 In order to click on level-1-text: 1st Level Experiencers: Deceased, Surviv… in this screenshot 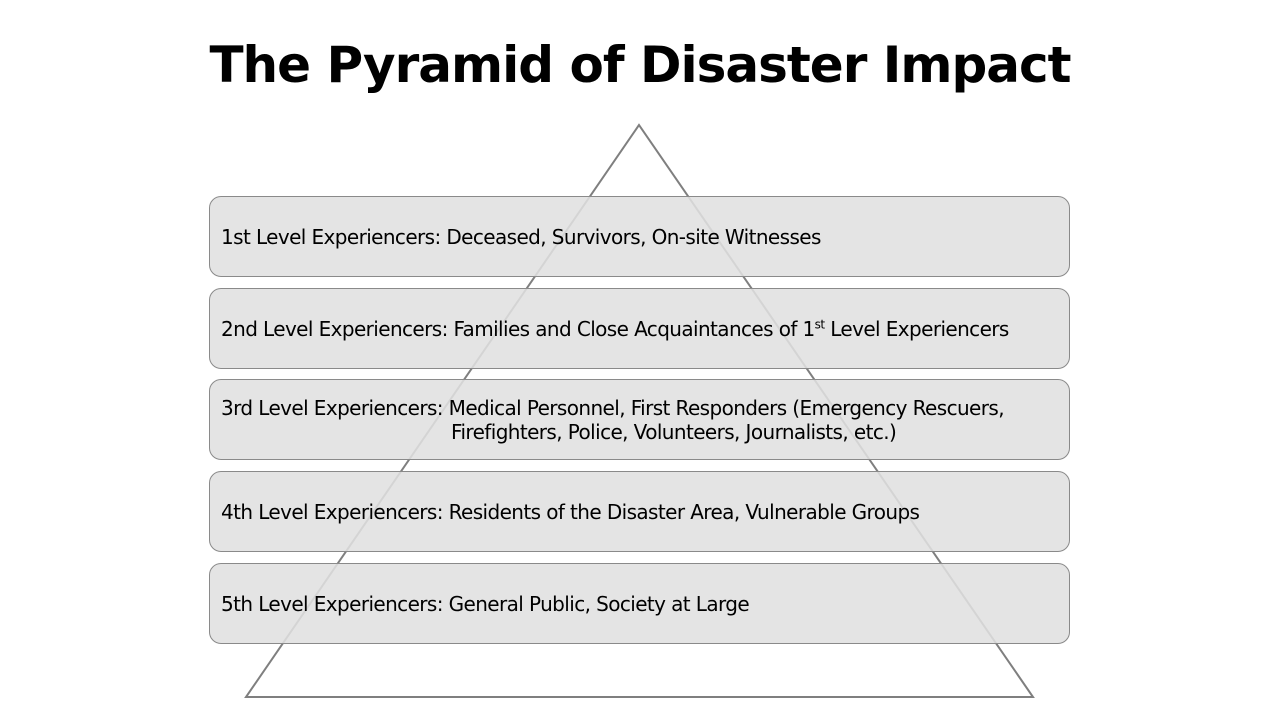, I will do `click(521, 236)`.